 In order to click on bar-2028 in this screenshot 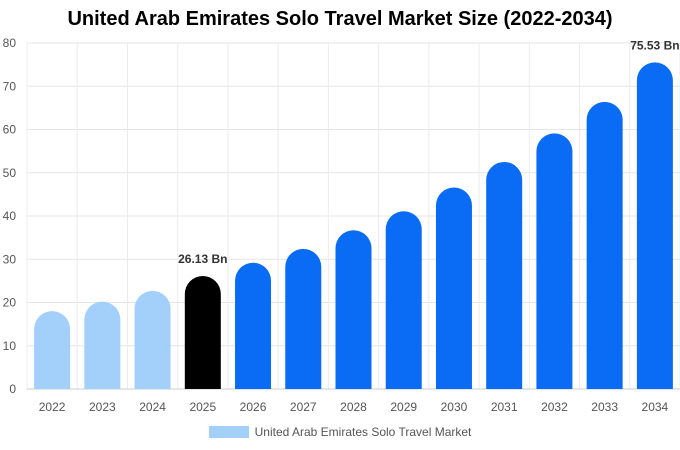, I will do `click(353, 309)`.